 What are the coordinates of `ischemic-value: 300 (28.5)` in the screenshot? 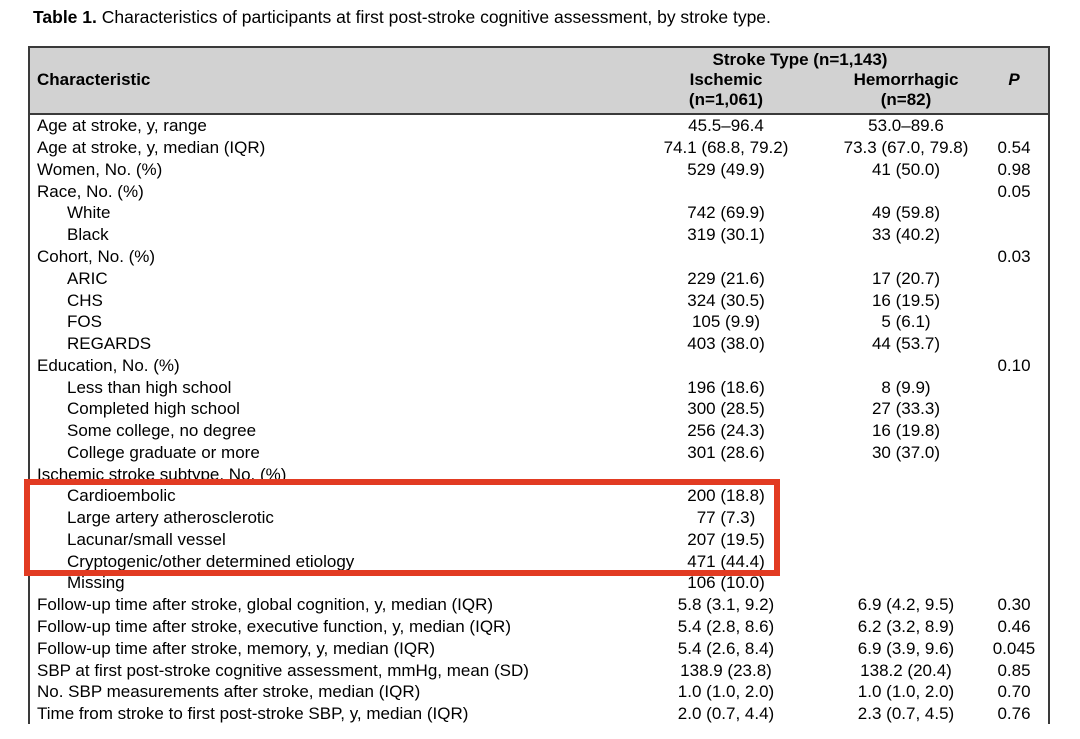 It's located at (726, 409).